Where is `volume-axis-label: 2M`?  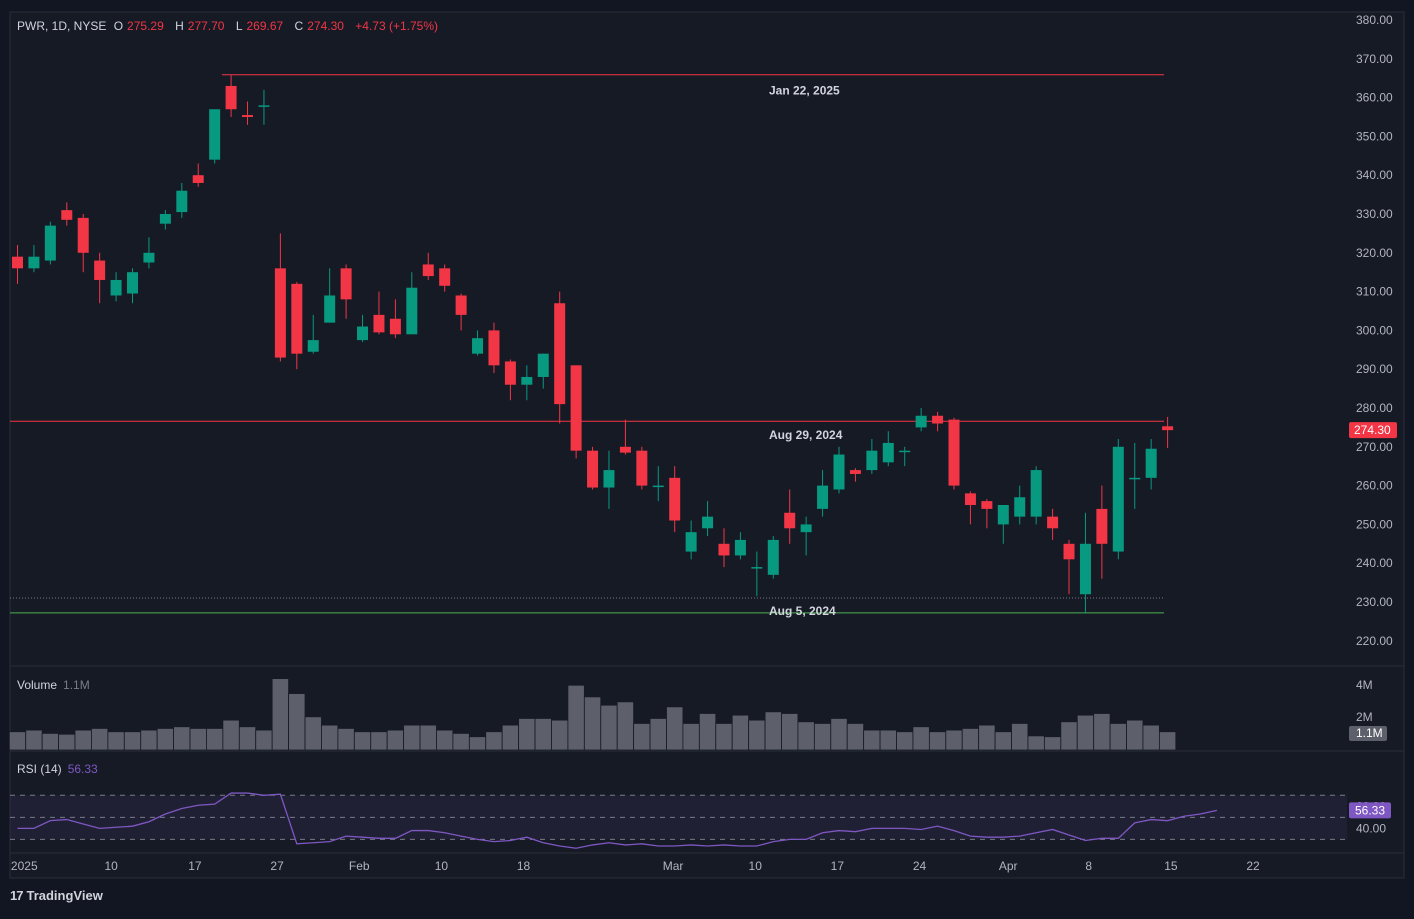 volume-axis-label: 2M is located at coordinates (1364, 717).